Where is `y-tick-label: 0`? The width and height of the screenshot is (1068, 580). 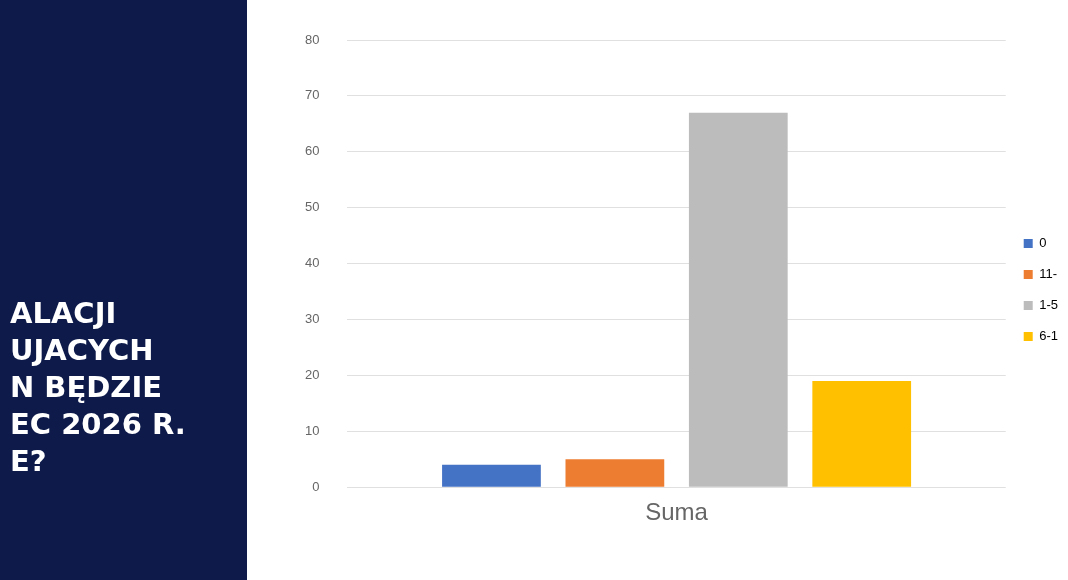 y-tick-label: 0 is located at coordinates (316, 486).